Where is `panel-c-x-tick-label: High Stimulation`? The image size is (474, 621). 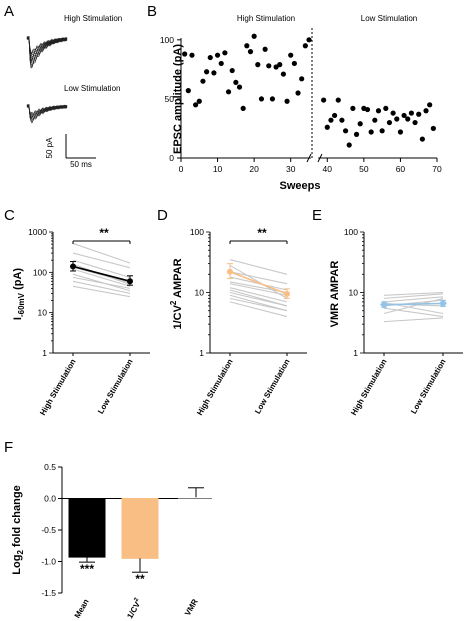 panel-c-x-tick-label: High Stimulation is located at coordinates (58, 387).